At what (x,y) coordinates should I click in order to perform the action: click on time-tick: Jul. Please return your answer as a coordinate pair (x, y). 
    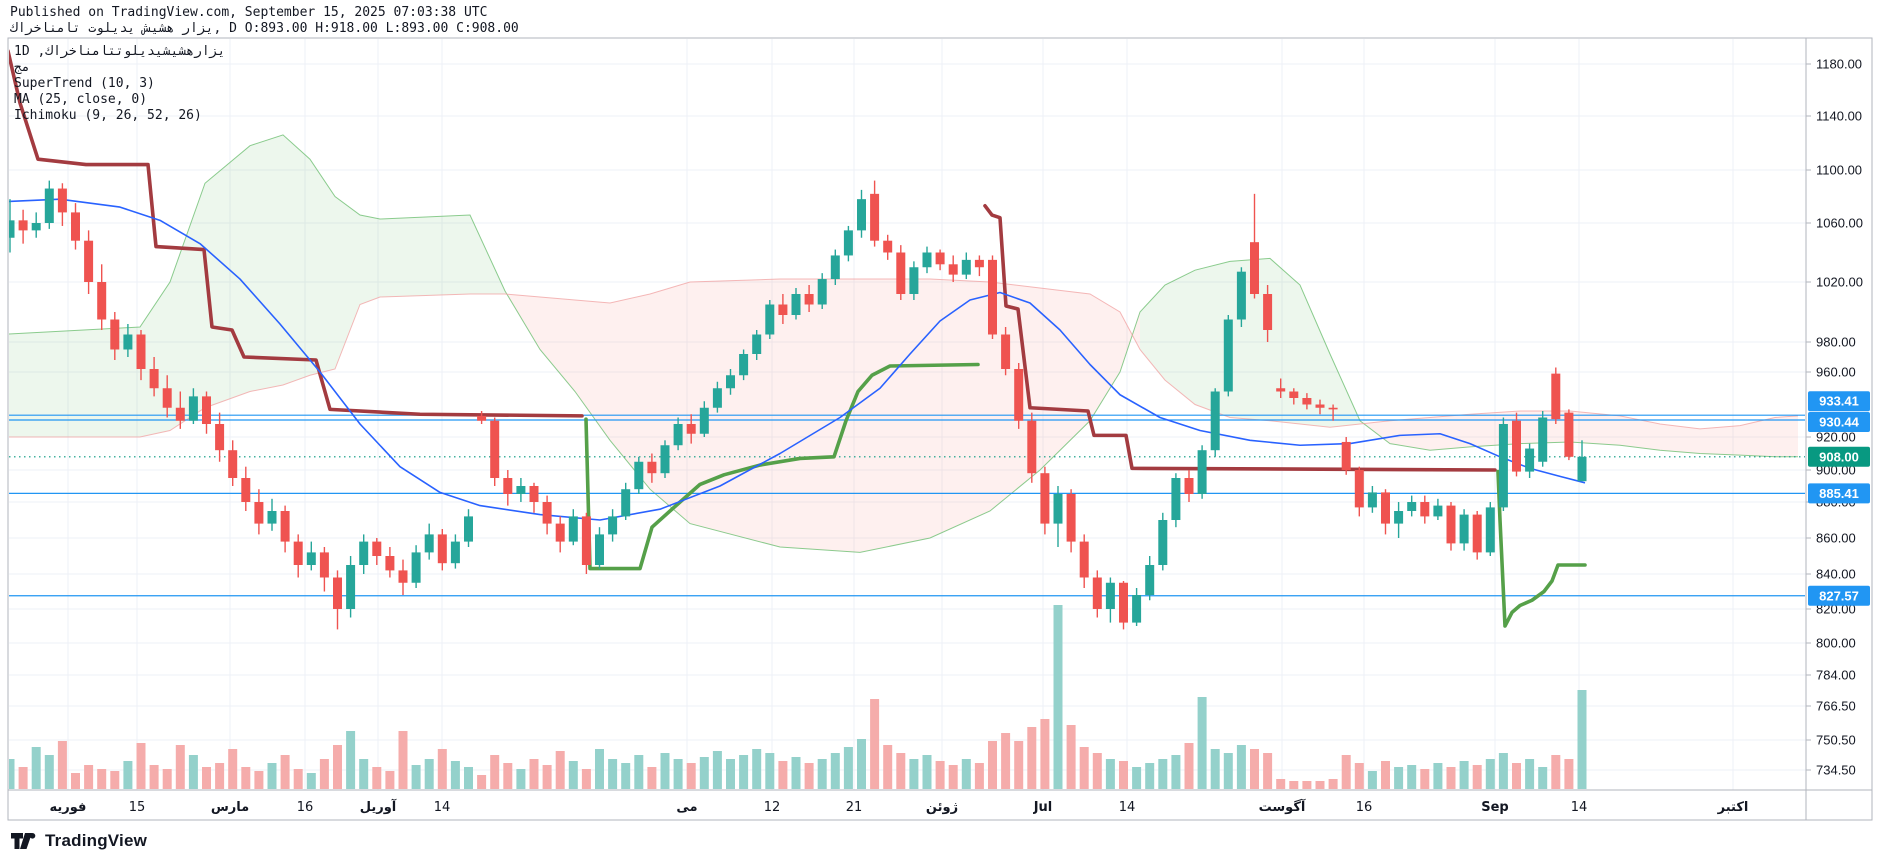
    Looking at the image, I should click on (1043, 807).